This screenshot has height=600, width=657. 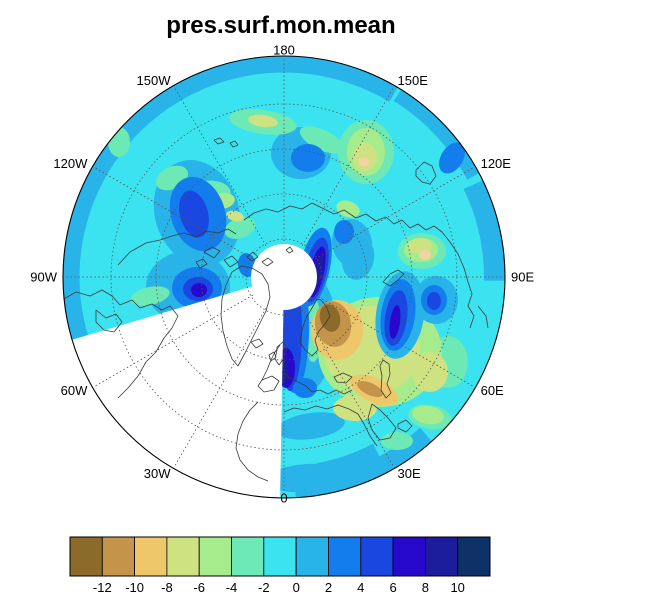 I want to click on colorbar-frame, so click(x=280, y=556).